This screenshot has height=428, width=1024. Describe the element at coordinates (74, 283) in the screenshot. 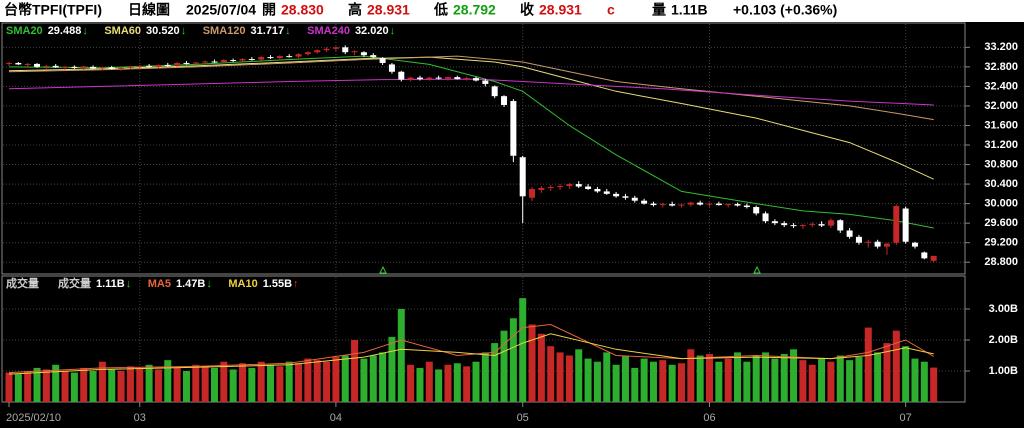

I see `legend-name: 成交量` at that location.